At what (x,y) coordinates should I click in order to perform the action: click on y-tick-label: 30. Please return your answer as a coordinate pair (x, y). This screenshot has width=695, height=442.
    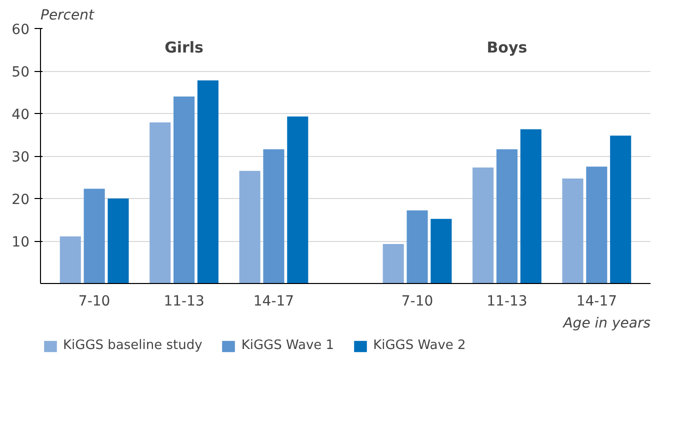
    Looking at the image, I should click on (21, 158).